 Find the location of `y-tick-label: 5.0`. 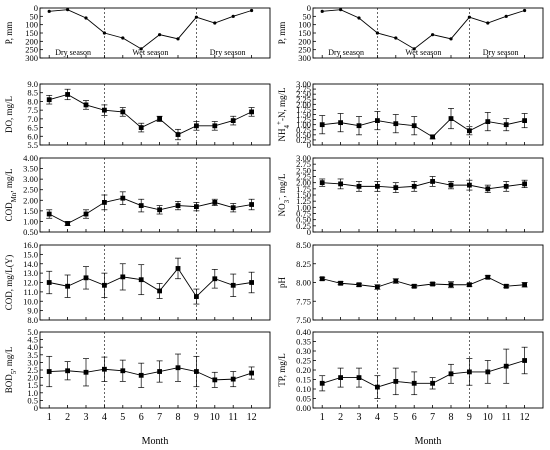

y-tick-label: 5.0 is located at coordinates (32, 332).